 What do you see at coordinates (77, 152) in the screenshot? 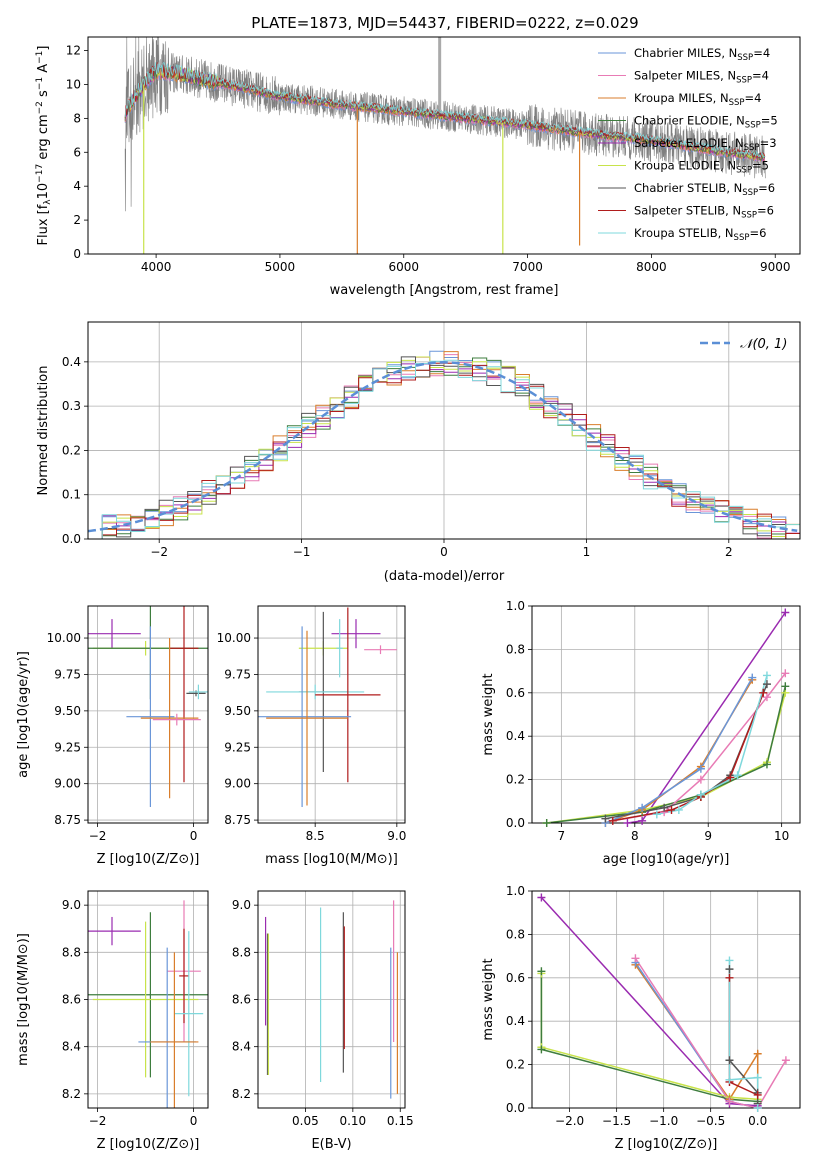
I see `y-tick-label: 6` at bounding box center [77, 152].